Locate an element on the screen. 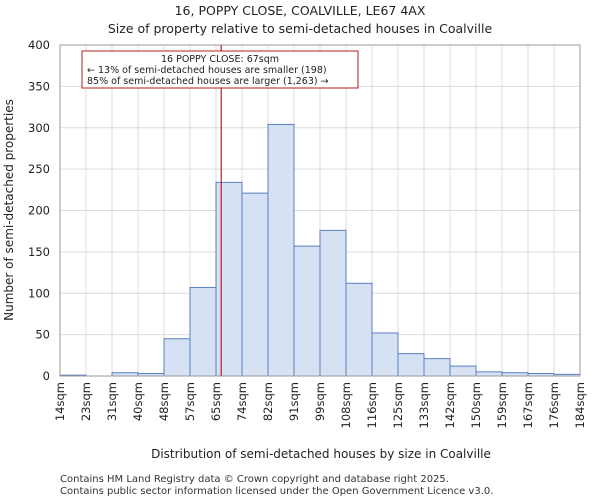 Image resolution: width=600 pixels, height=500 pixels. y-tick-label: 50 is located at coordinates (42, 335).